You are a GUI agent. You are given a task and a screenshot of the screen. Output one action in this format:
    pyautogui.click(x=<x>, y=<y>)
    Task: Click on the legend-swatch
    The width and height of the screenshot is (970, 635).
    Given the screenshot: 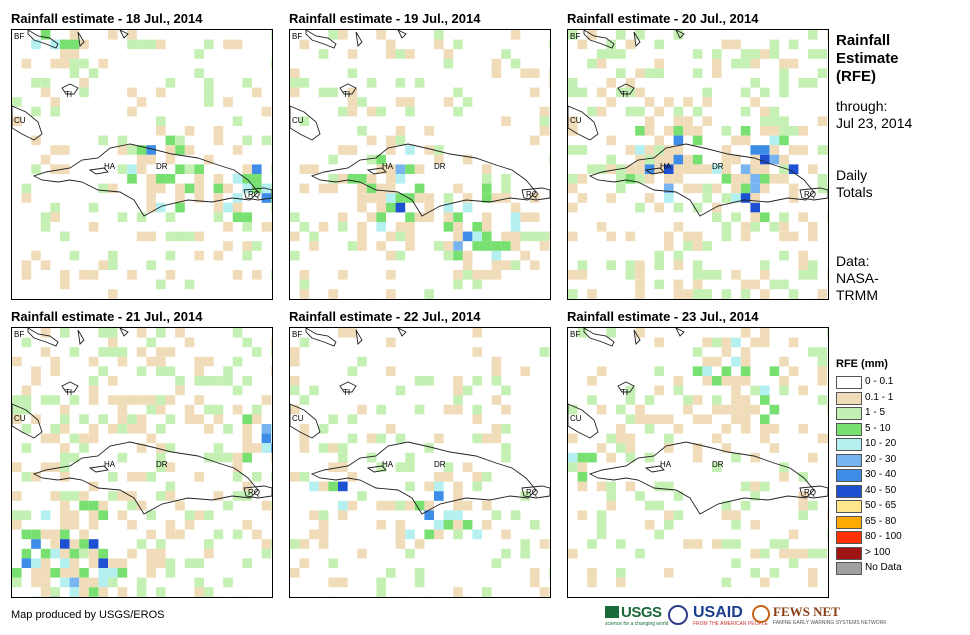 What is the action you would take?
    pyautogui.click(x=849, y=429)
    